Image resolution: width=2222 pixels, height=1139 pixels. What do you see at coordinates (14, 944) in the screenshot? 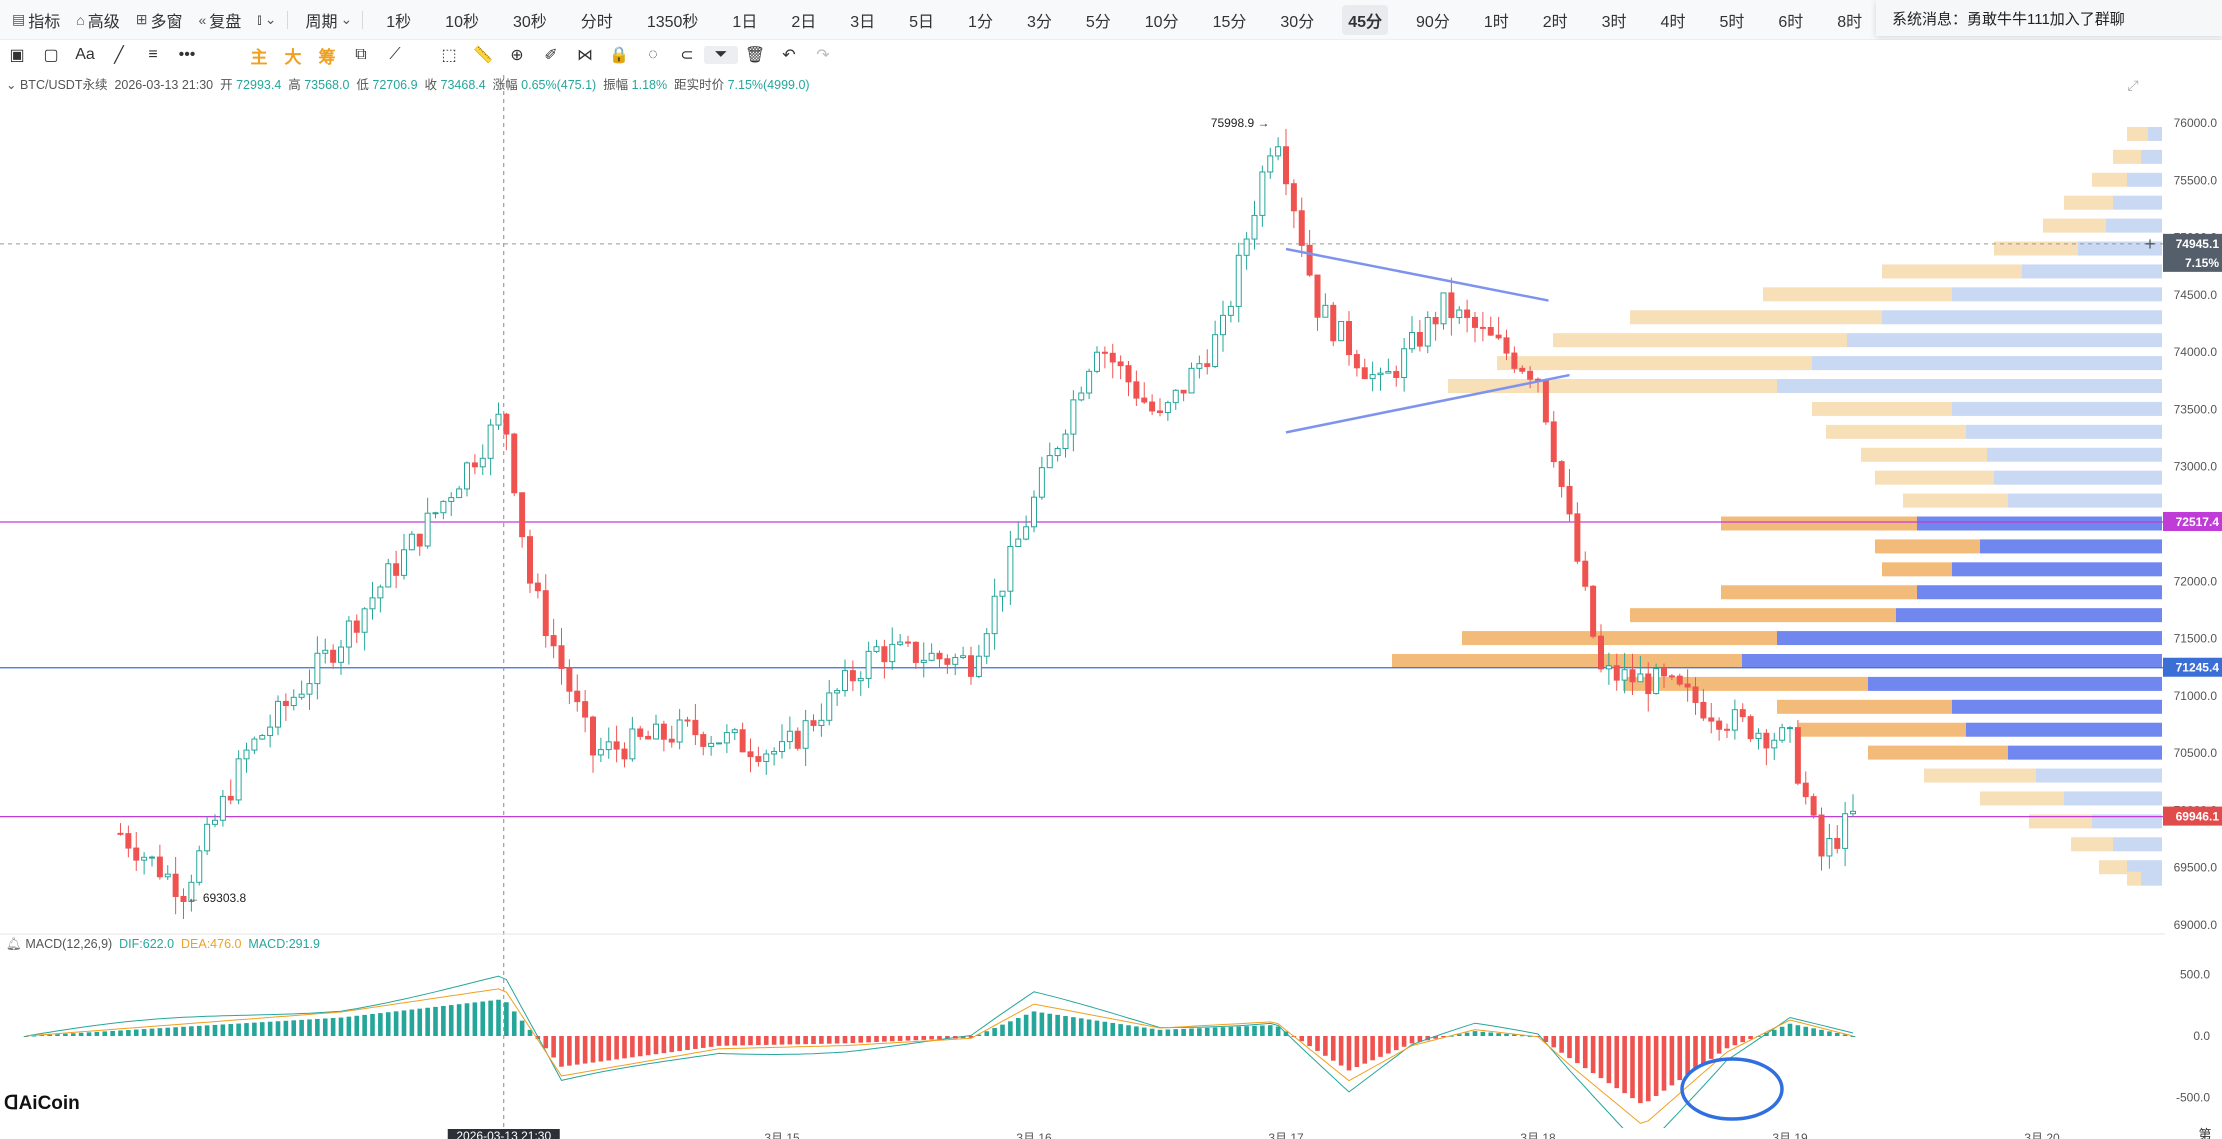
I see `alert-bell-icon: 🔔︎` at bounding box center [14, 944].